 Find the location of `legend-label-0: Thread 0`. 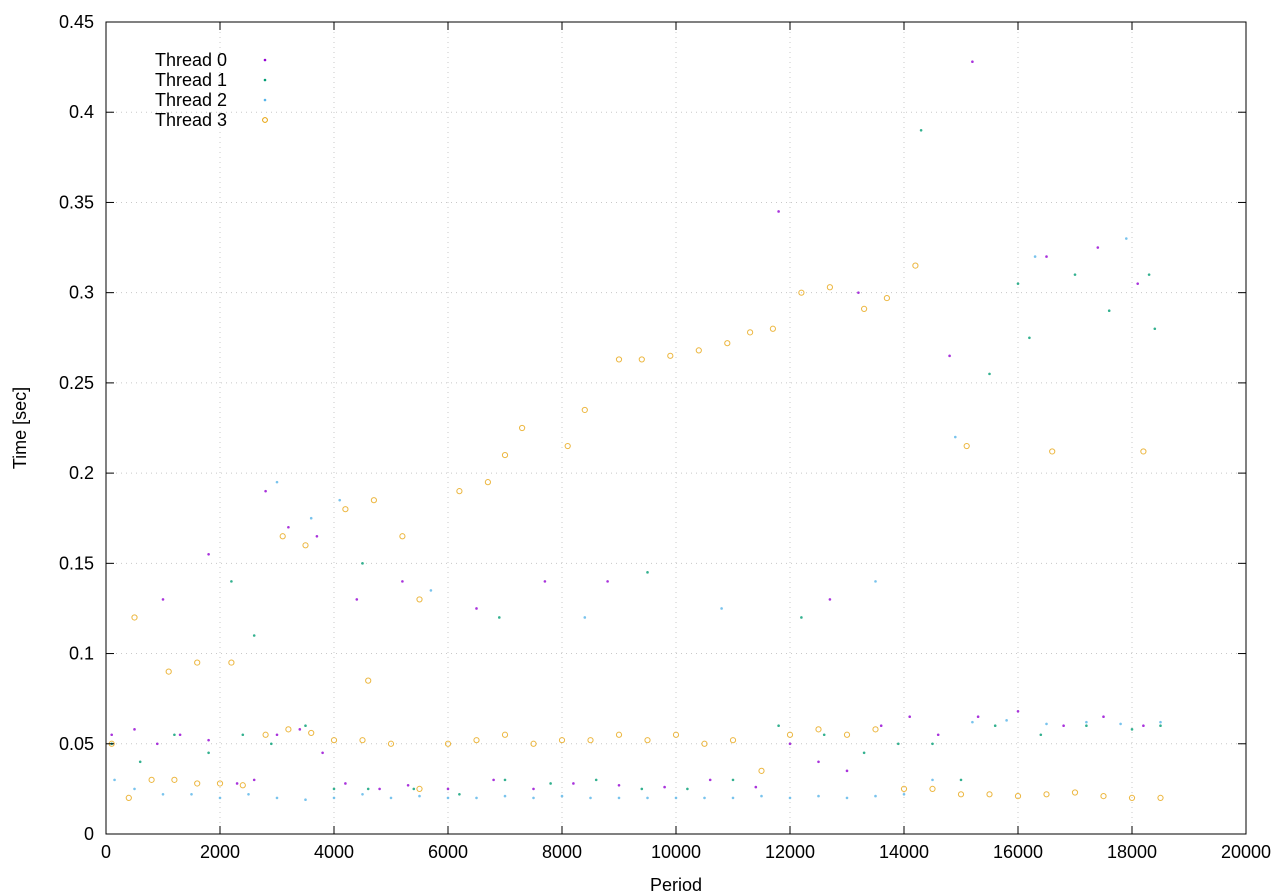

legend-label-0: Thread 0 is located at coordinates (191, 60).